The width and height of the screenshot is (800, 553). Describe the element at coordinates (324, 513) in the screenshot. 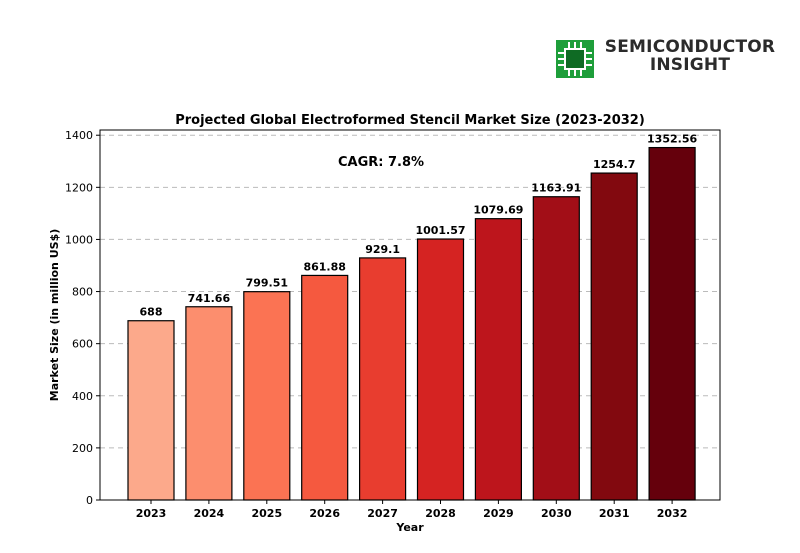

I see `x-tick-label: 2026` at that location.